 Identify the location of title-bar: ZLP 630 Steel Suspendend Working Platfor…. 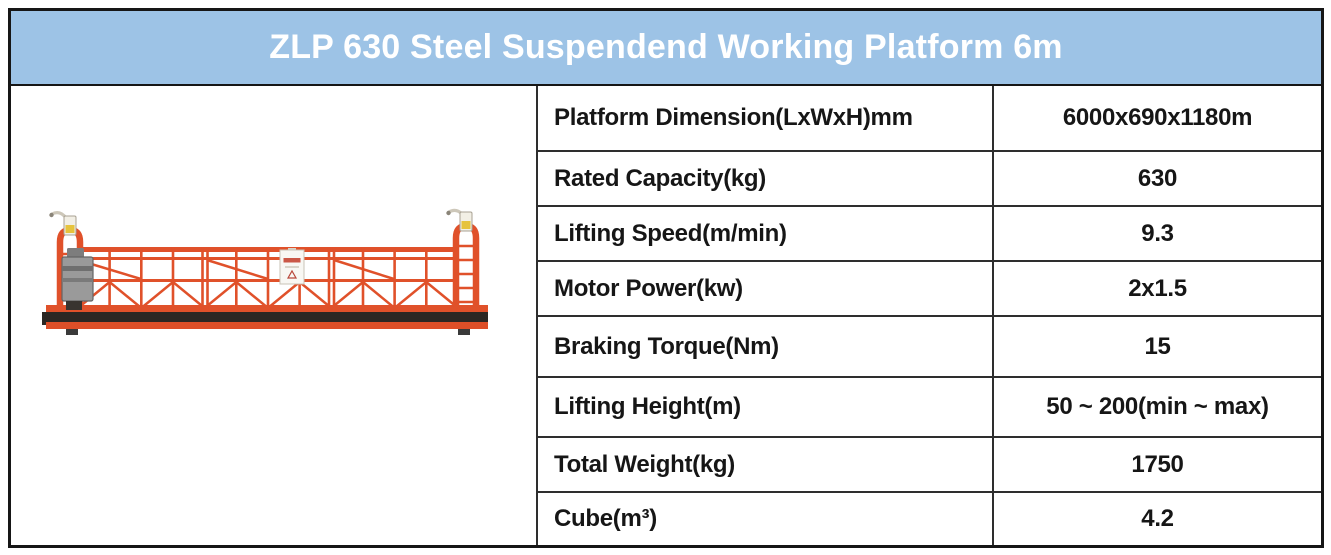
(666, 48).